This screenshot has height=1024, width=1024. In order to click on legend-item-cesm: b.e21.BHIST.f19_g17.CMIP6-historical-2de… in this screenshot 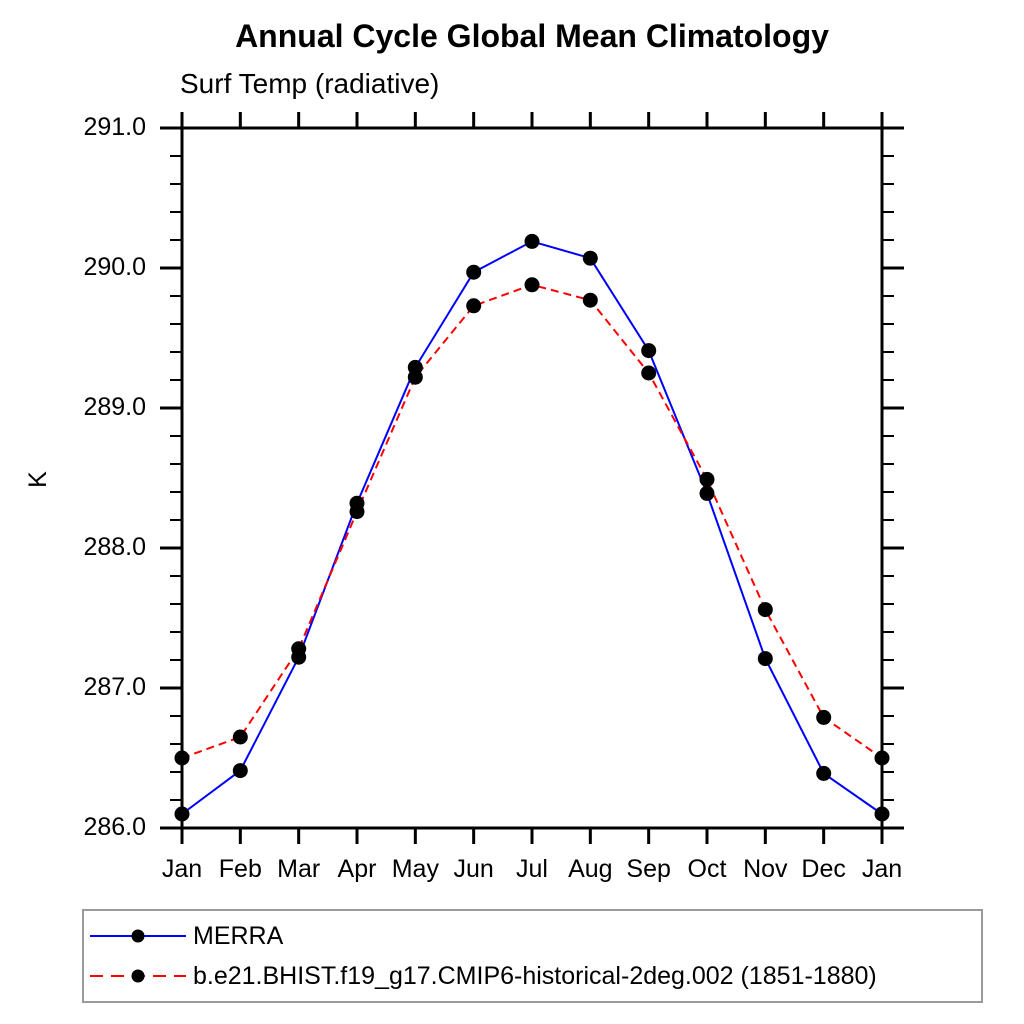, I will do `click(482, 976)`.